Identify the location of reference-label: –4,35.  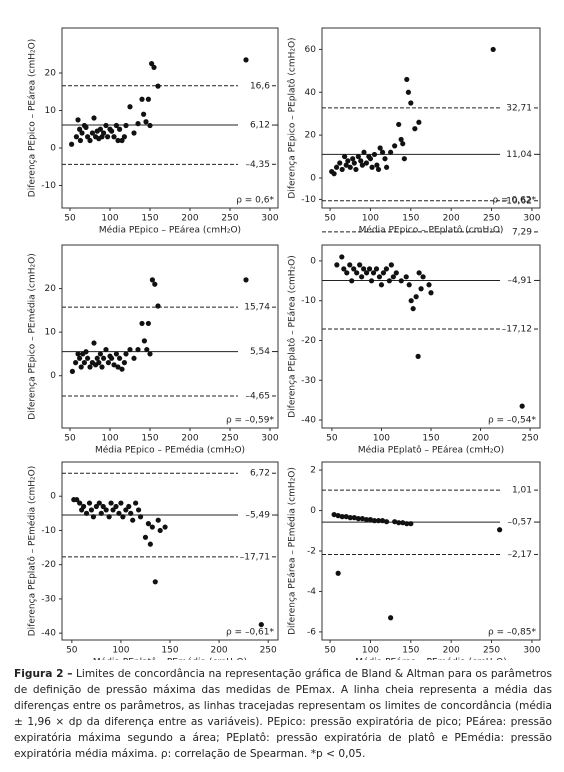
(257, 165).